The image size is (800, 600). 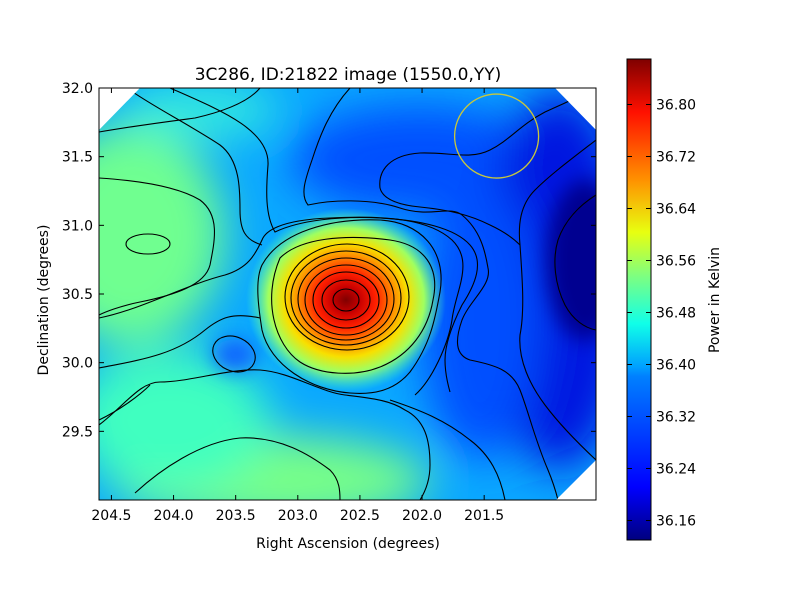 What do you see at coordinates (77, 364) in the screenshot?
I see `y-tick-label: 30.0` at bounding box center [77, 364].